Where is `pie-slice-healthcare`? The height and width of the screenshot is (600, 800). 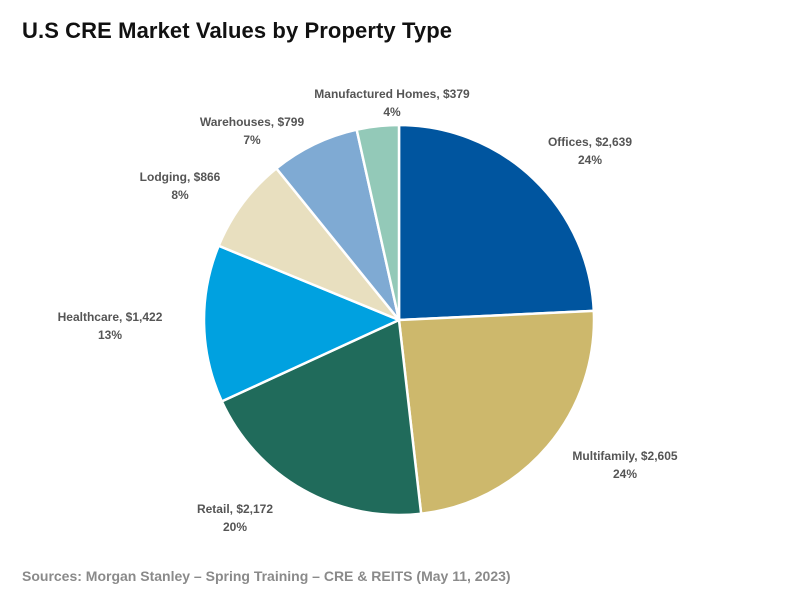
pie-slice-healthcare is located at coordinates (301, 323).